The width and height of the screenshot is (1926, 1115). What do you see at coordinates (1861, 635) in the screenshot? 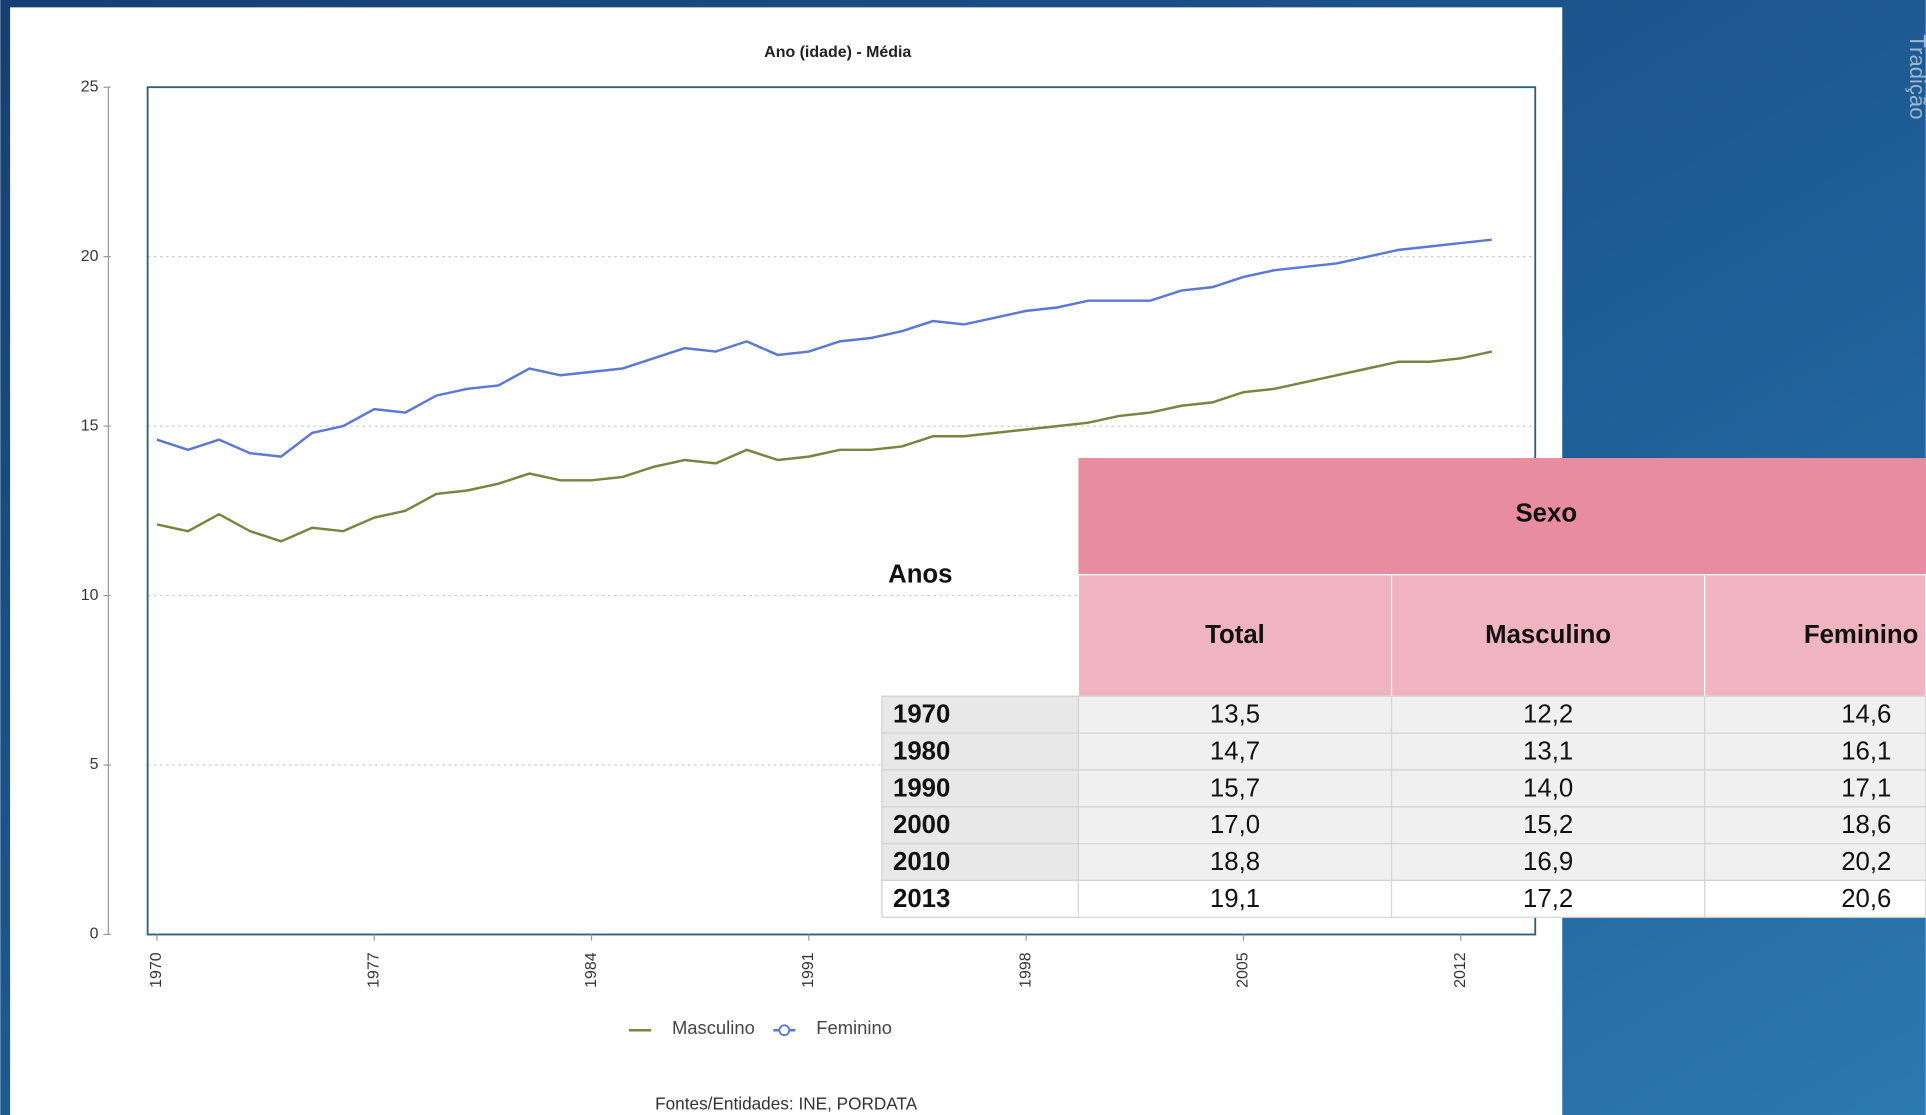
I see `table-column-label: Feminino` at bounding box center [1861, 635].